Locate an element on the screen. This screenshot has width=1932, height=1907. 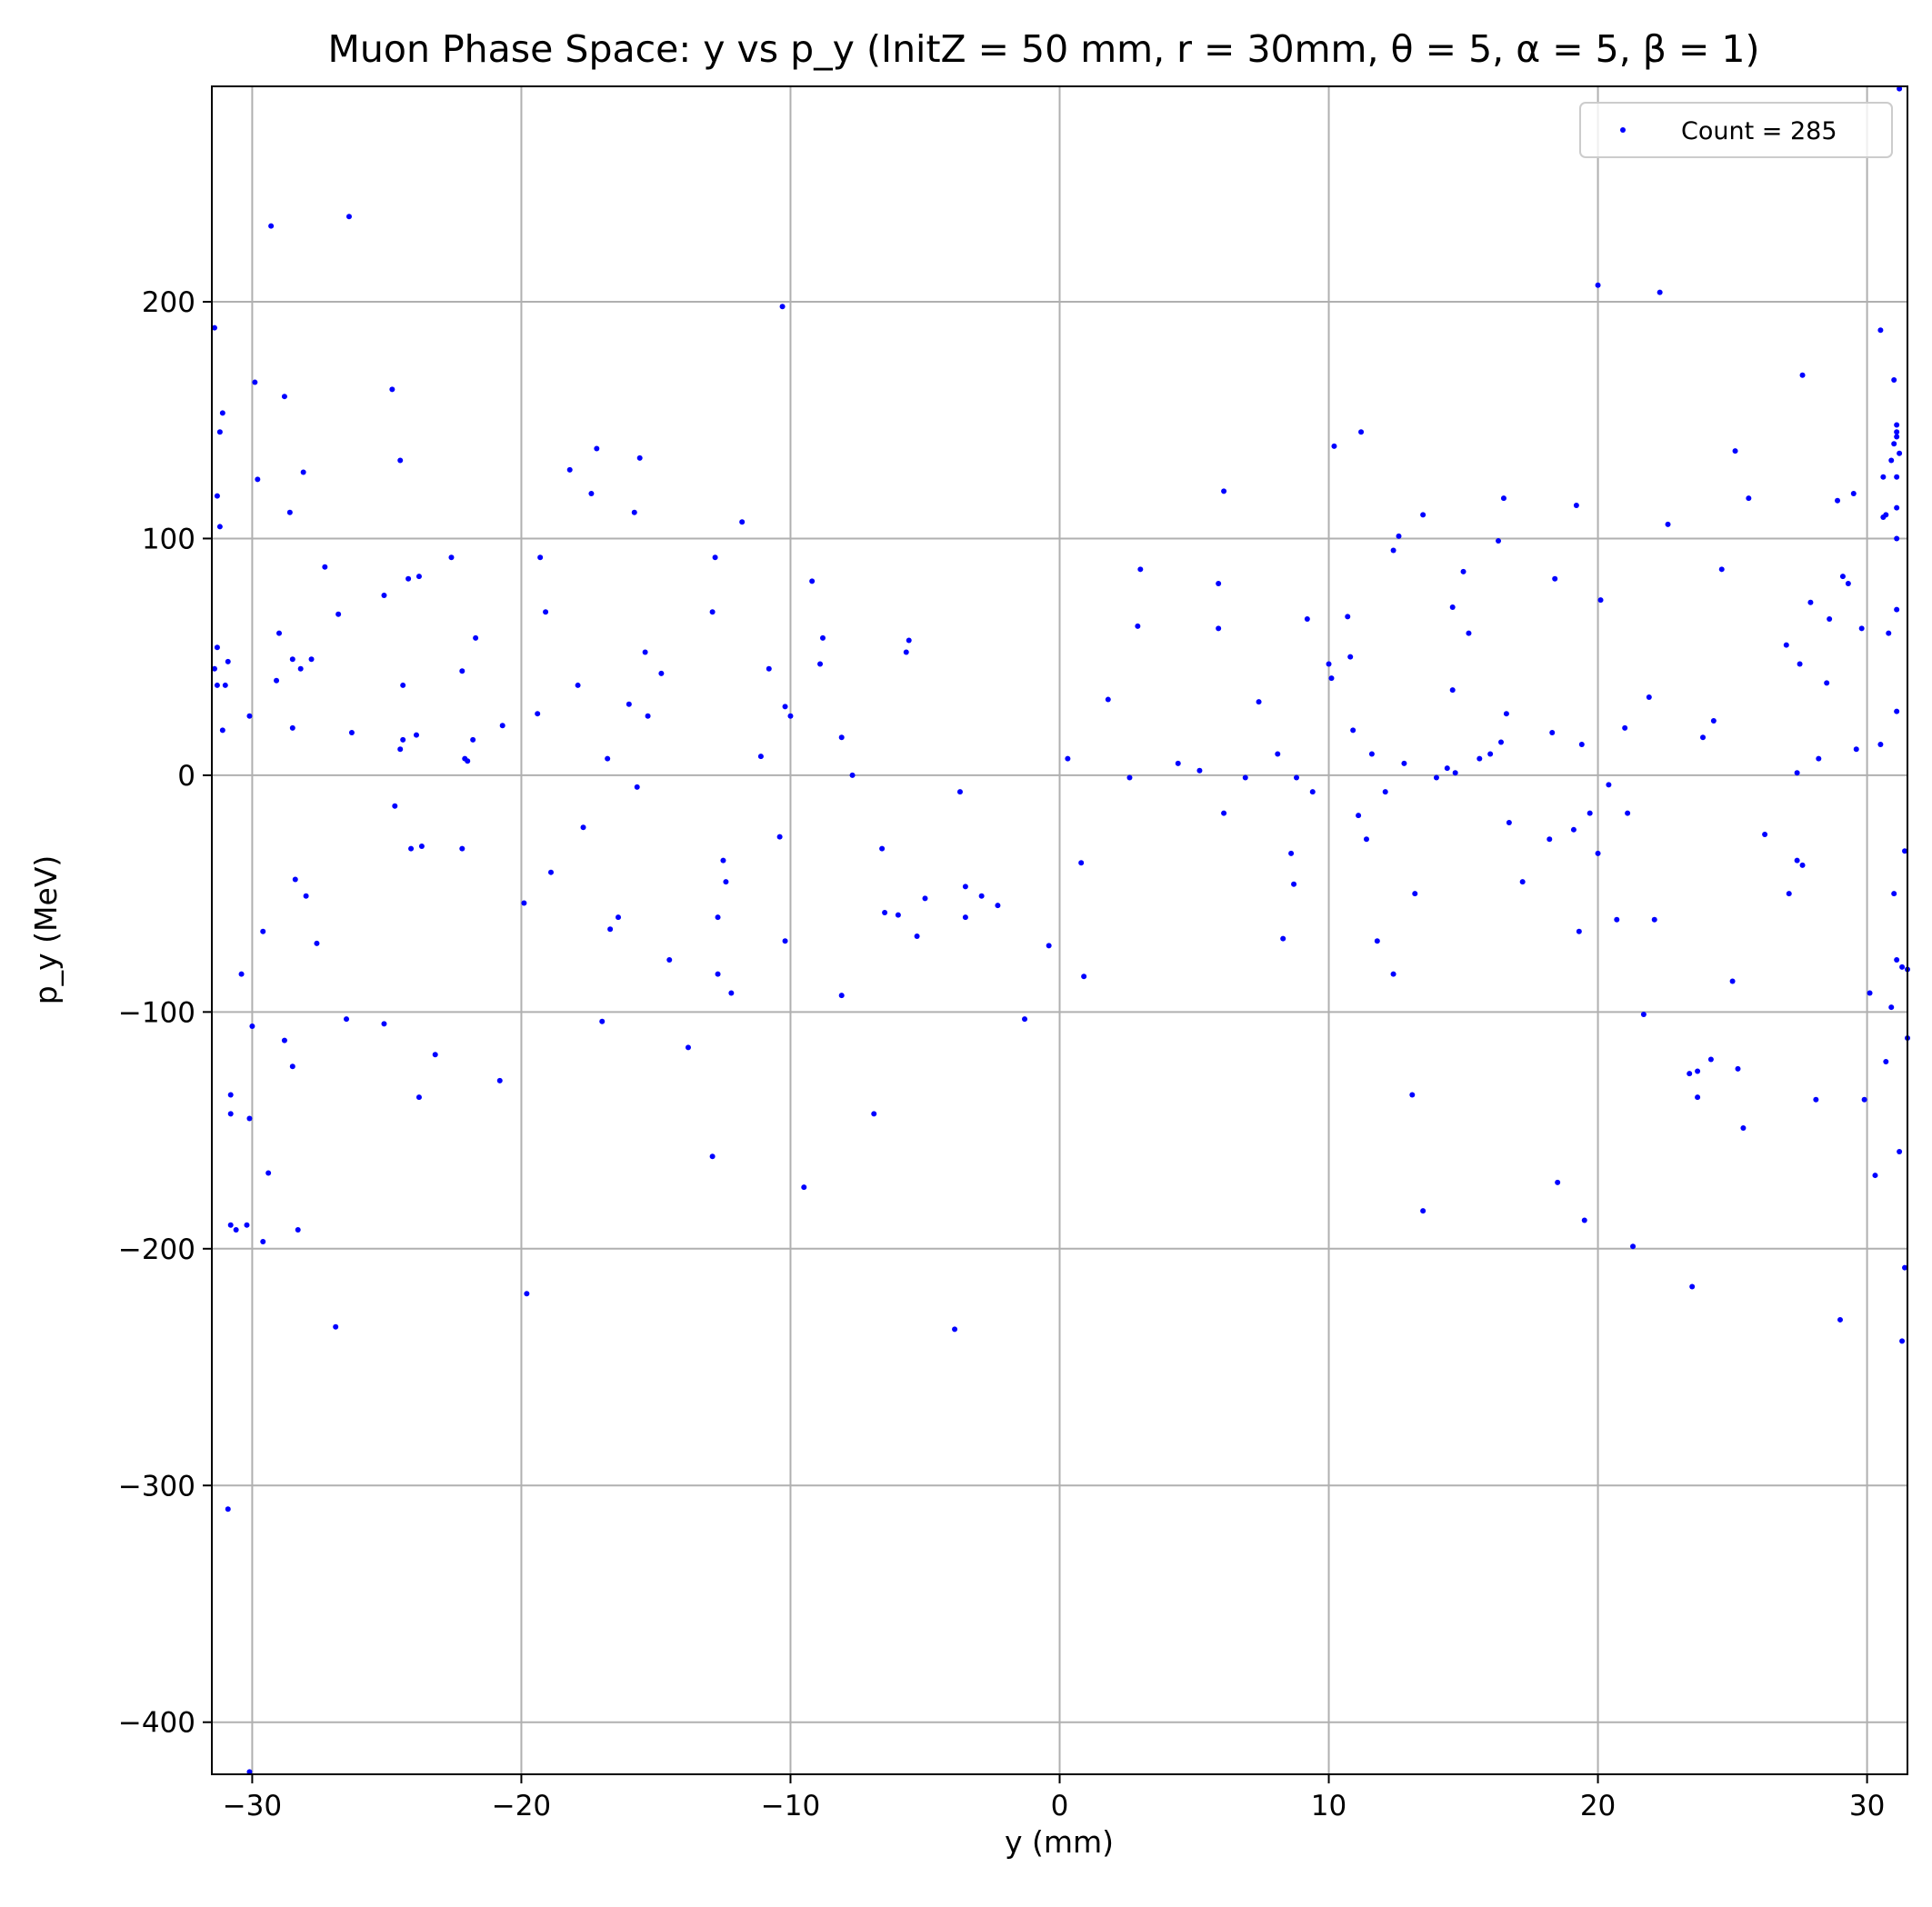
x-tick-label: −20 is located at coordinates (521, 1806).